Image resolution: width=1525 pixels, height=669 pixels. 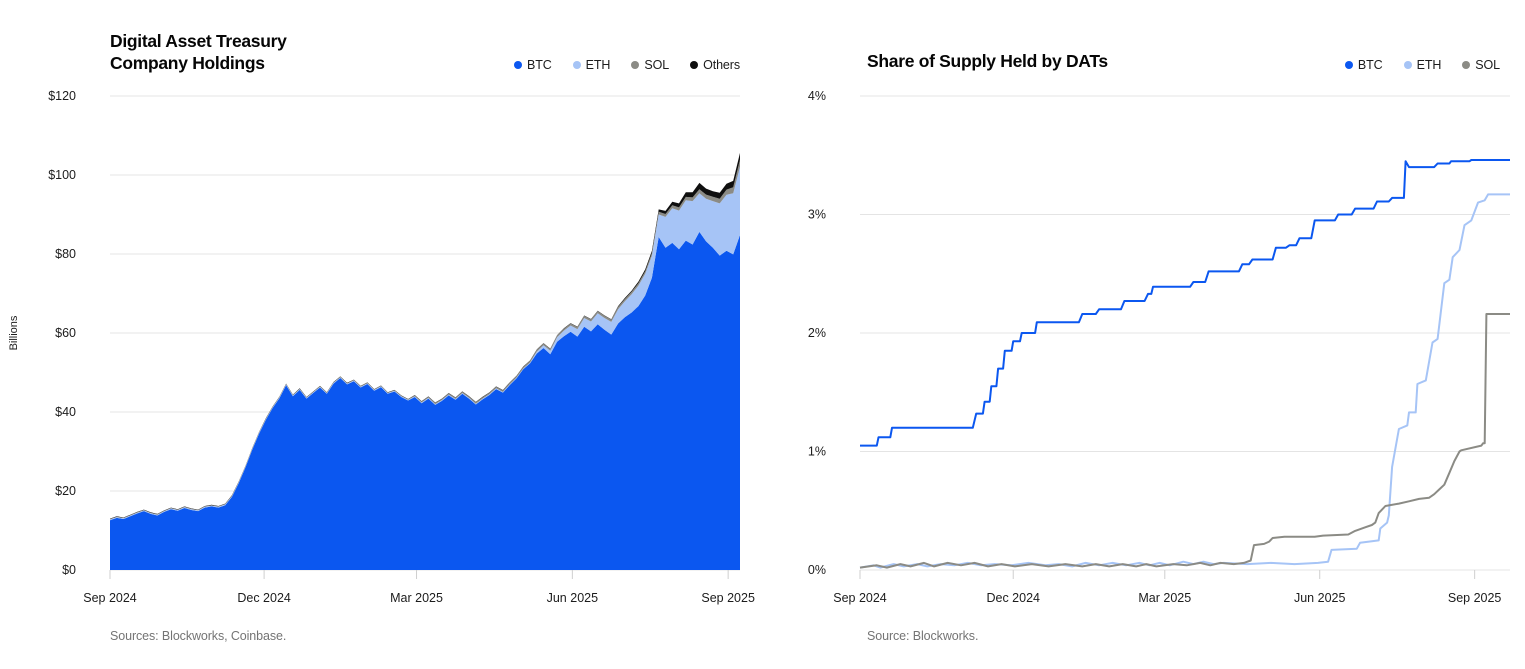 I want to click on left-chart-legend: BTC ETH SOL Others, so click(x=626, y=65).